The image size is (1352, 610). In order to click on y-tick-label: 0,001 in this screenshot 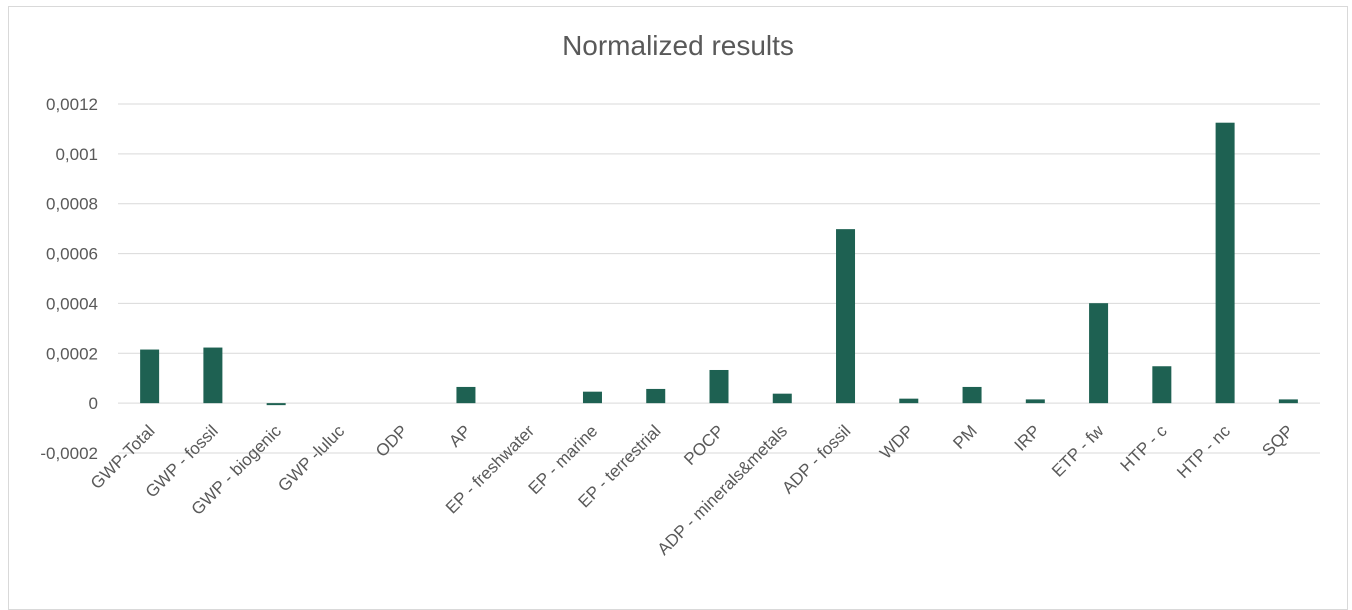, I will do `click(76, 154)`.